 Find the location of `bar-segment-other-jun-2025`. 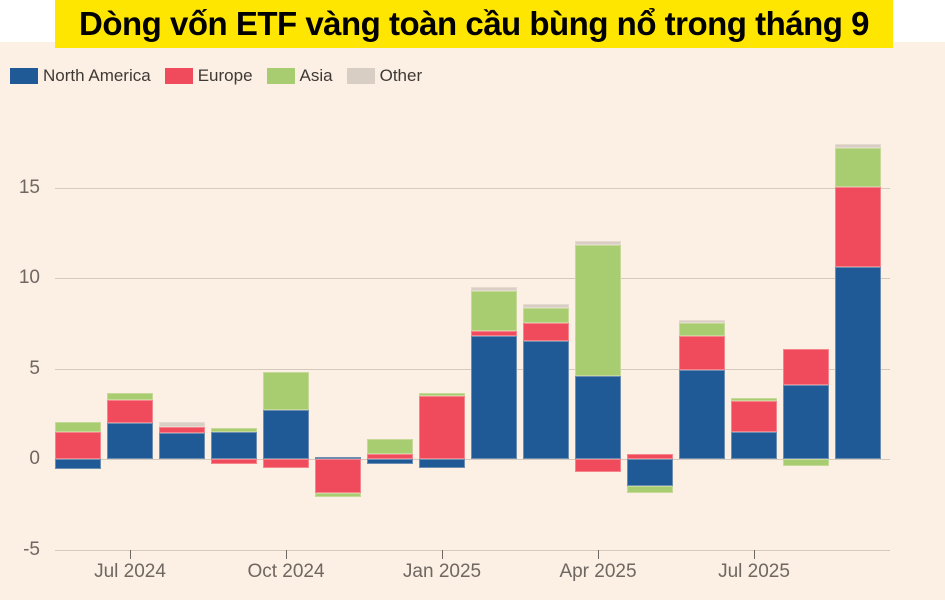

bar-segment-other-jun-2025 is located at coordinates (702, 321).